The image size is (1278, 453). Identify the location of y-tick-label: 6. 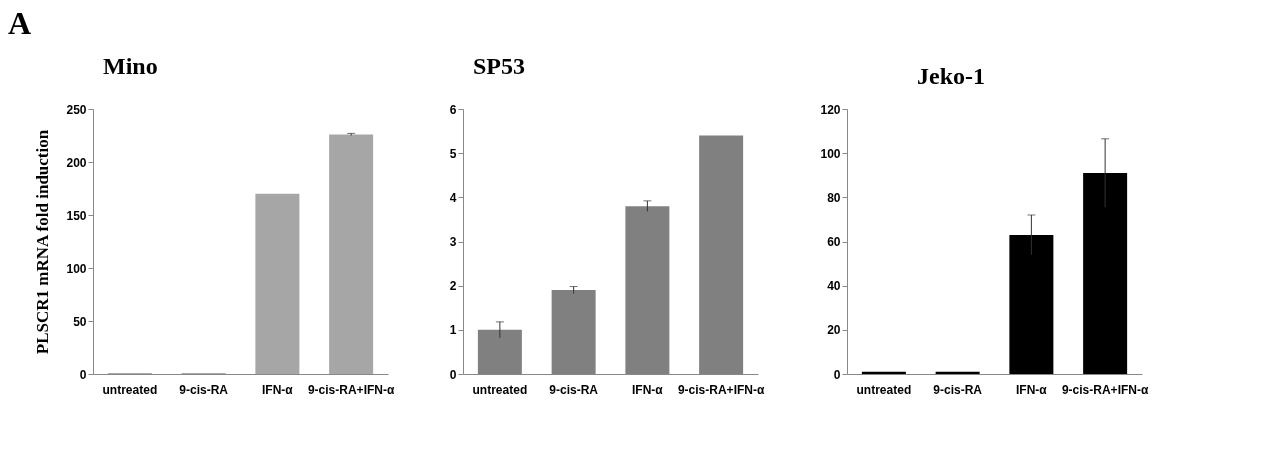
(453, 109).